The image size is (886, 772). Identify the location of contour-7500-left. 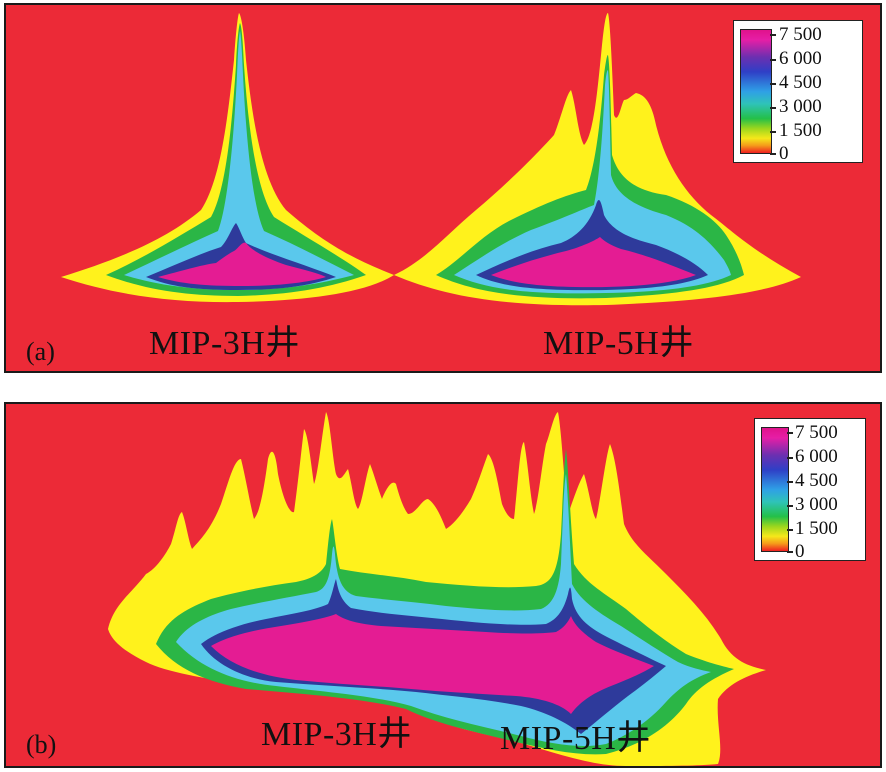
(242, 264).